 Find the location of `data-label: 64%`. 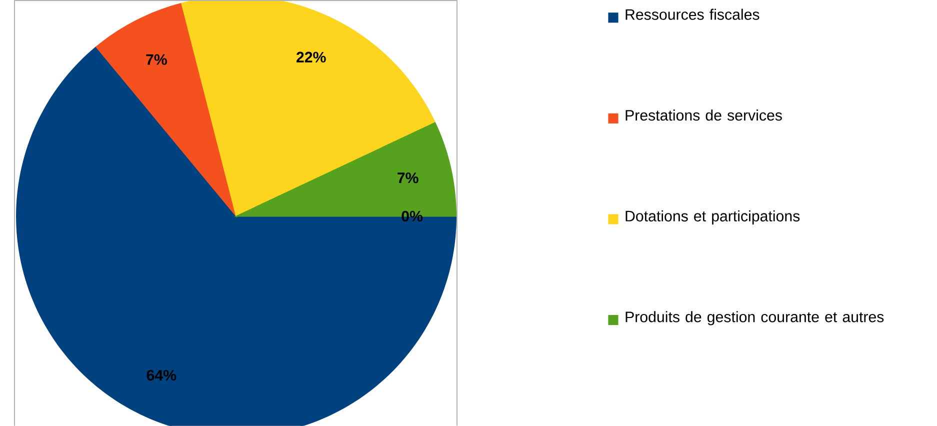

data-label: 64% is located at coordinates (161, 375).